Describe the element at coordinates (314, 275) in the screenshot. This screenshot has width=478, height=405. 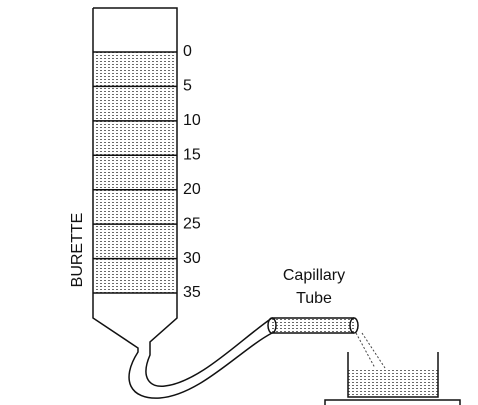
I see `capillary-label: Capillary` at that location.